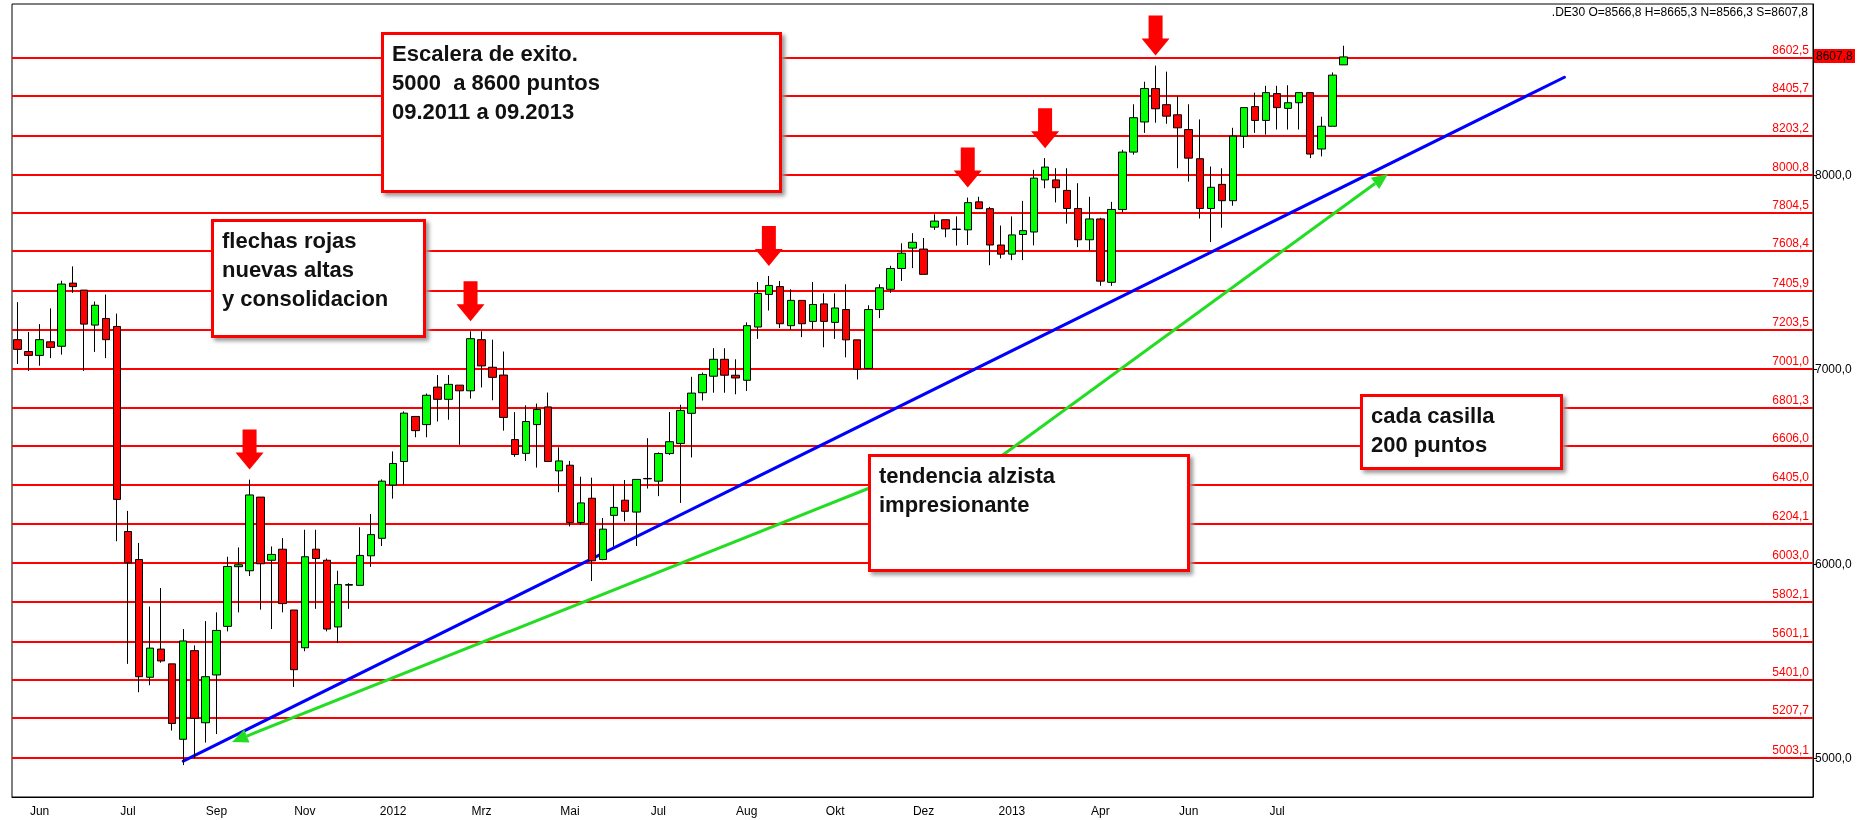 The height and width of the screenshot is (820, 1857). I want to click on callout-box: flechas rojas nuevas altas y consolidacion, so click(318, 278).